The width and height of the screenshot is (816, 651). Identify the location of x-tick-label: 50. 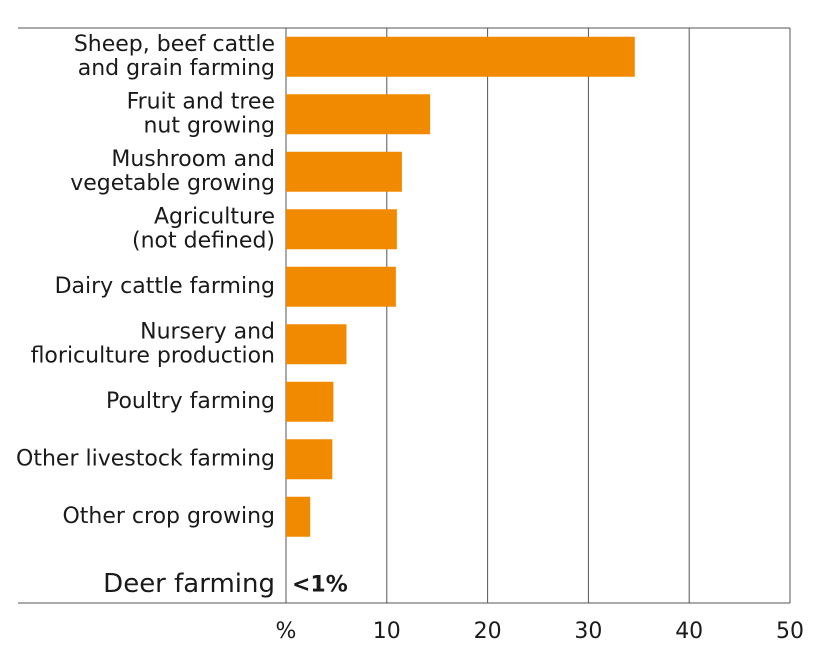
(790, 631).